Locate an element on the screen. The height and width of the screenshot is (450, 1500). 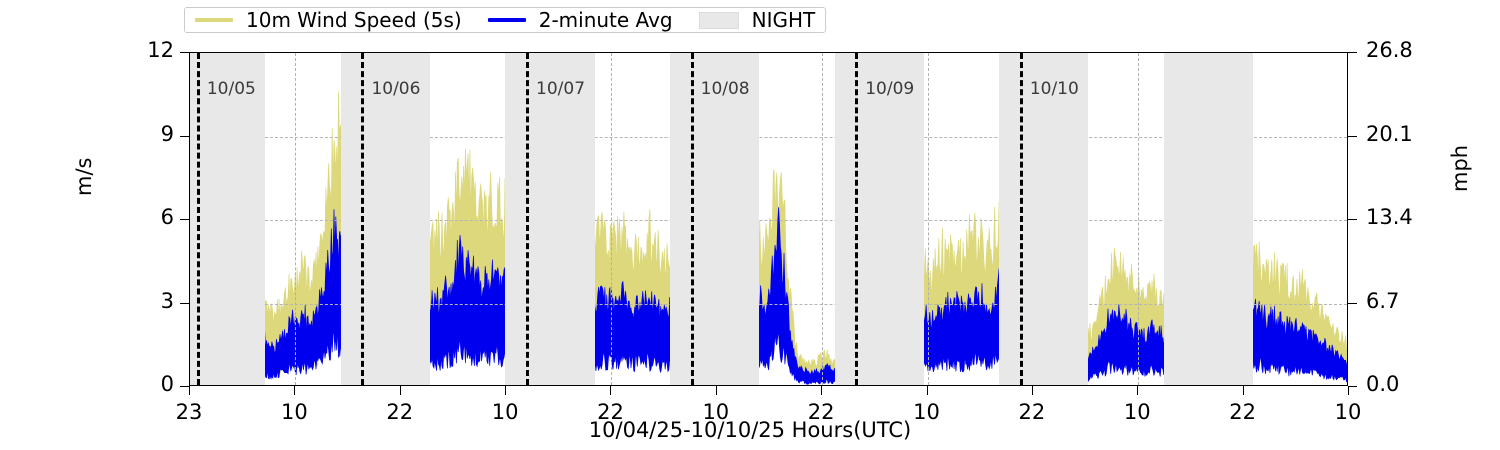
y-axis-right-tick-label: 26.8 is located at coordinates (1389, 50).